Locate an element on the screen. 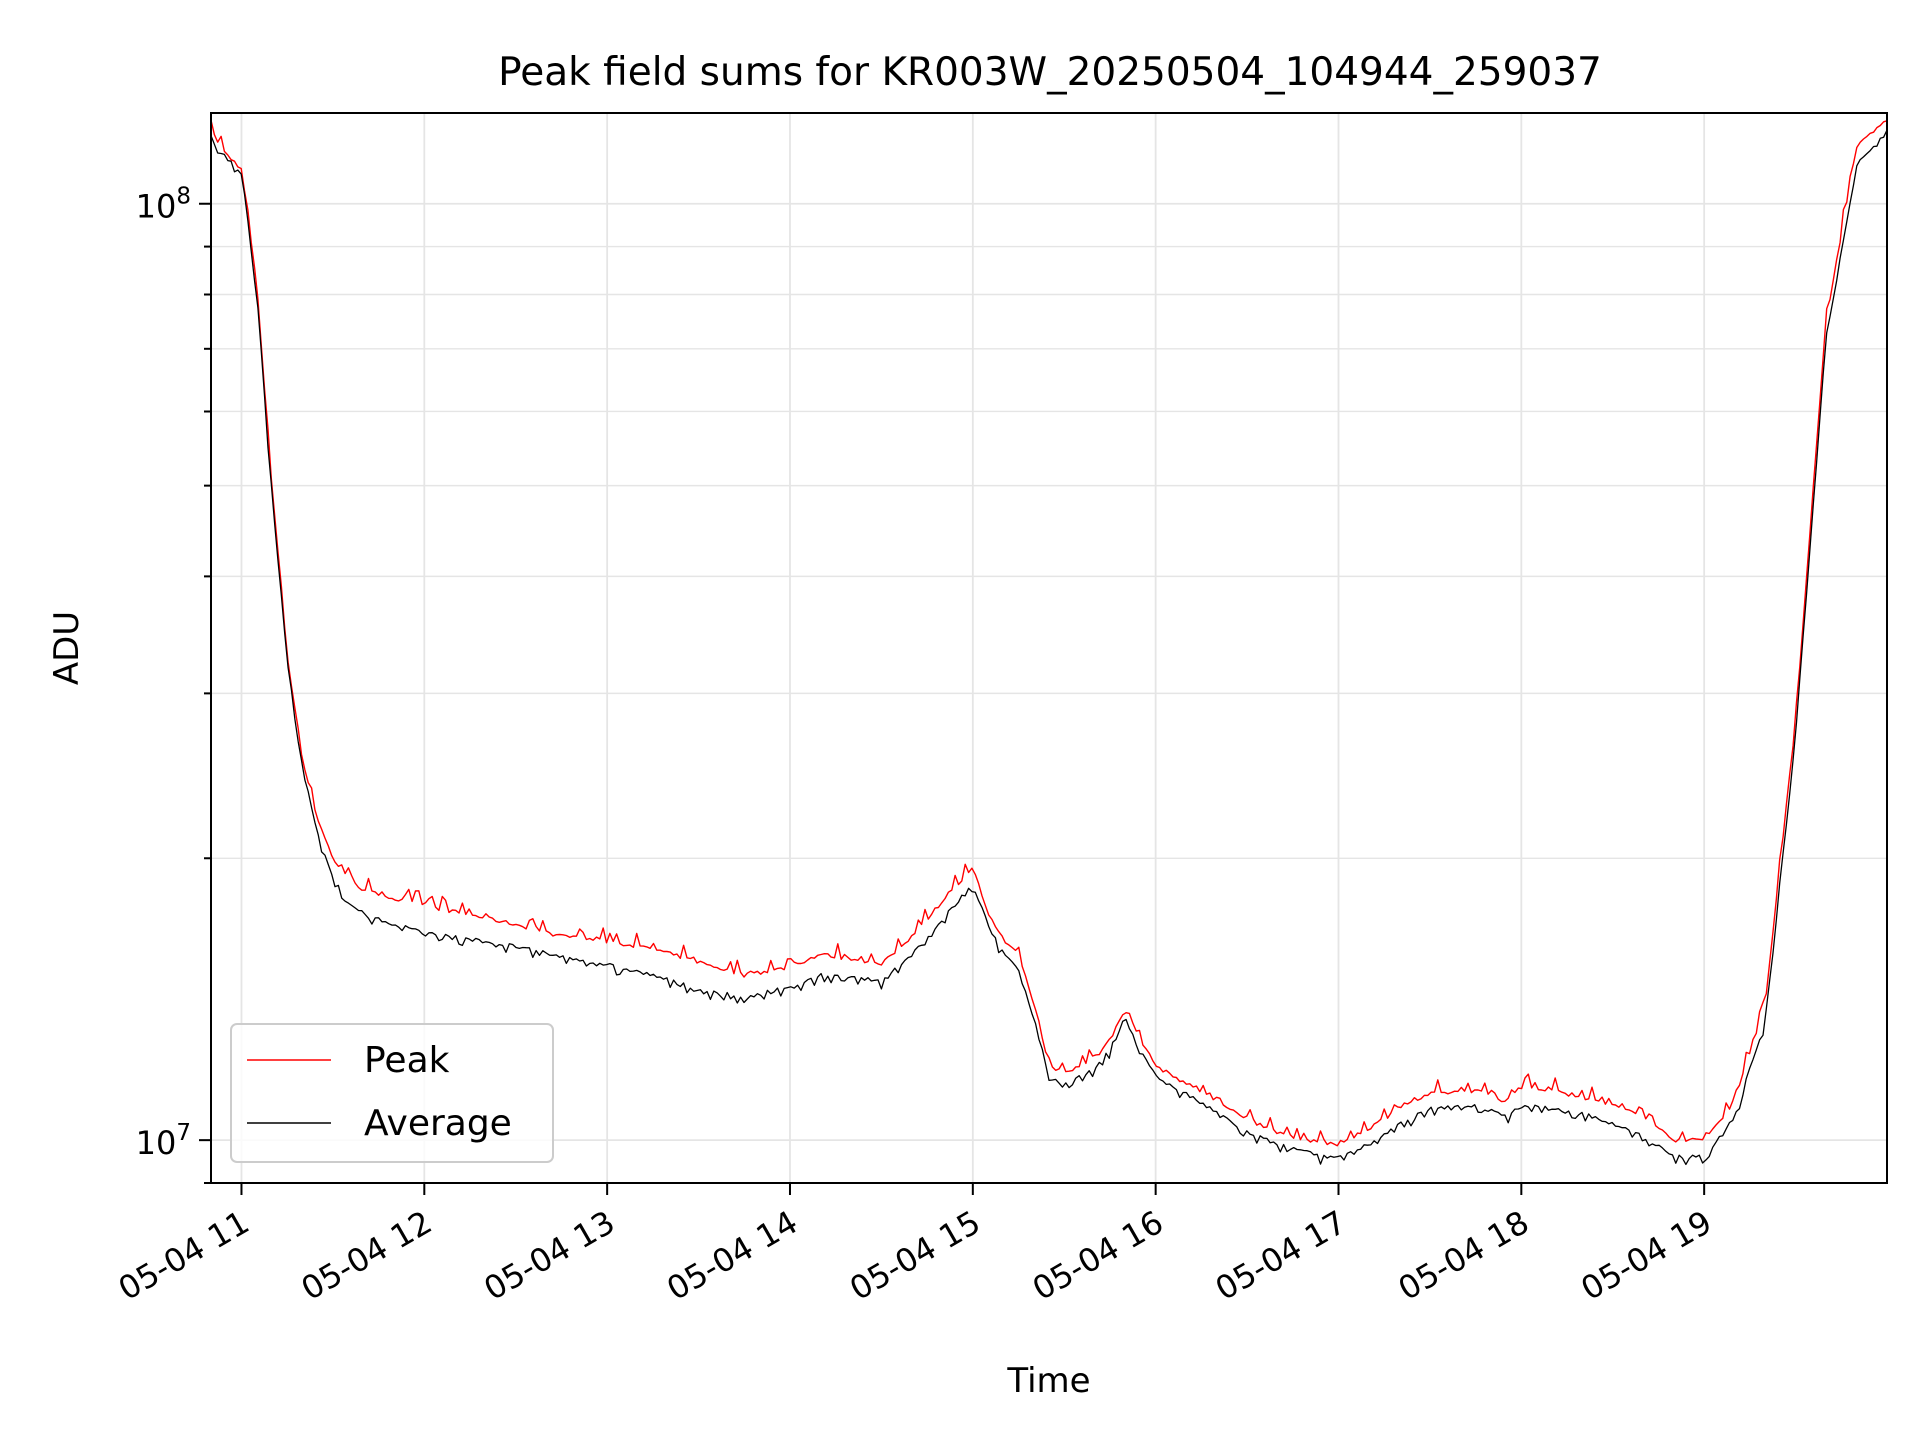 The width and height of the screenshot is (1920, 1440). y-tick-label: 10⁸ is located at coordinates (163, 205).